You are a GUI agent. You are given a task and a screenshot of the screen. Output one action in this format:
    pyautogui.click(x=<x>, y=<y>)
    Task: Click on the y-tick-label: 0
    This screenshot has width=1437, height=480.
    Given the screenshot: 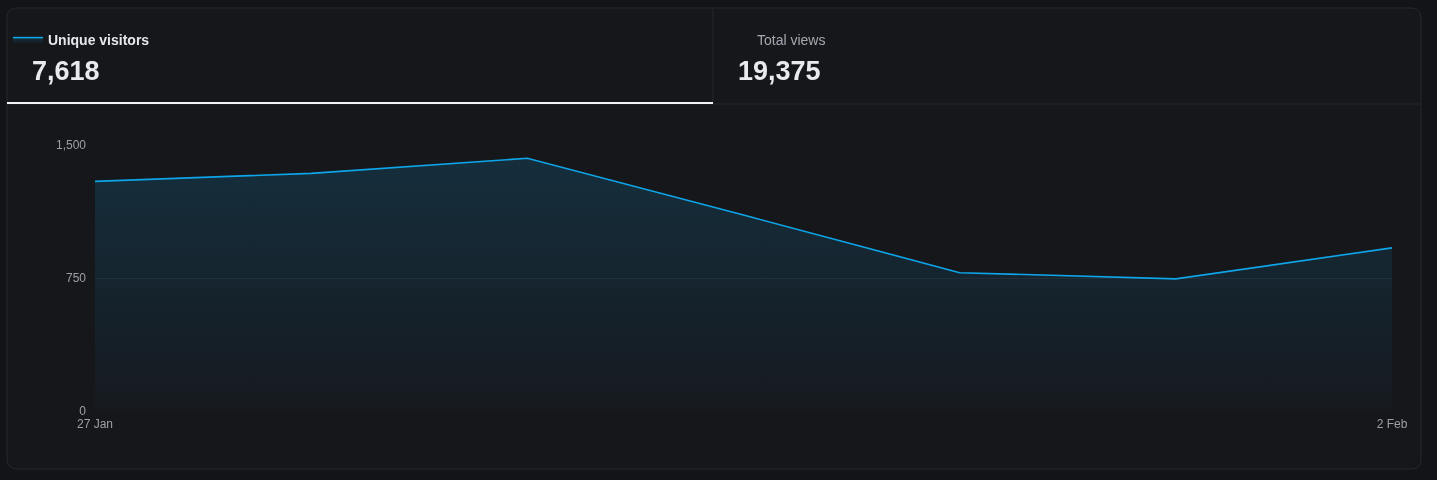 What is the action you would take?
    pyautogui.click(x=83, y=411)
    